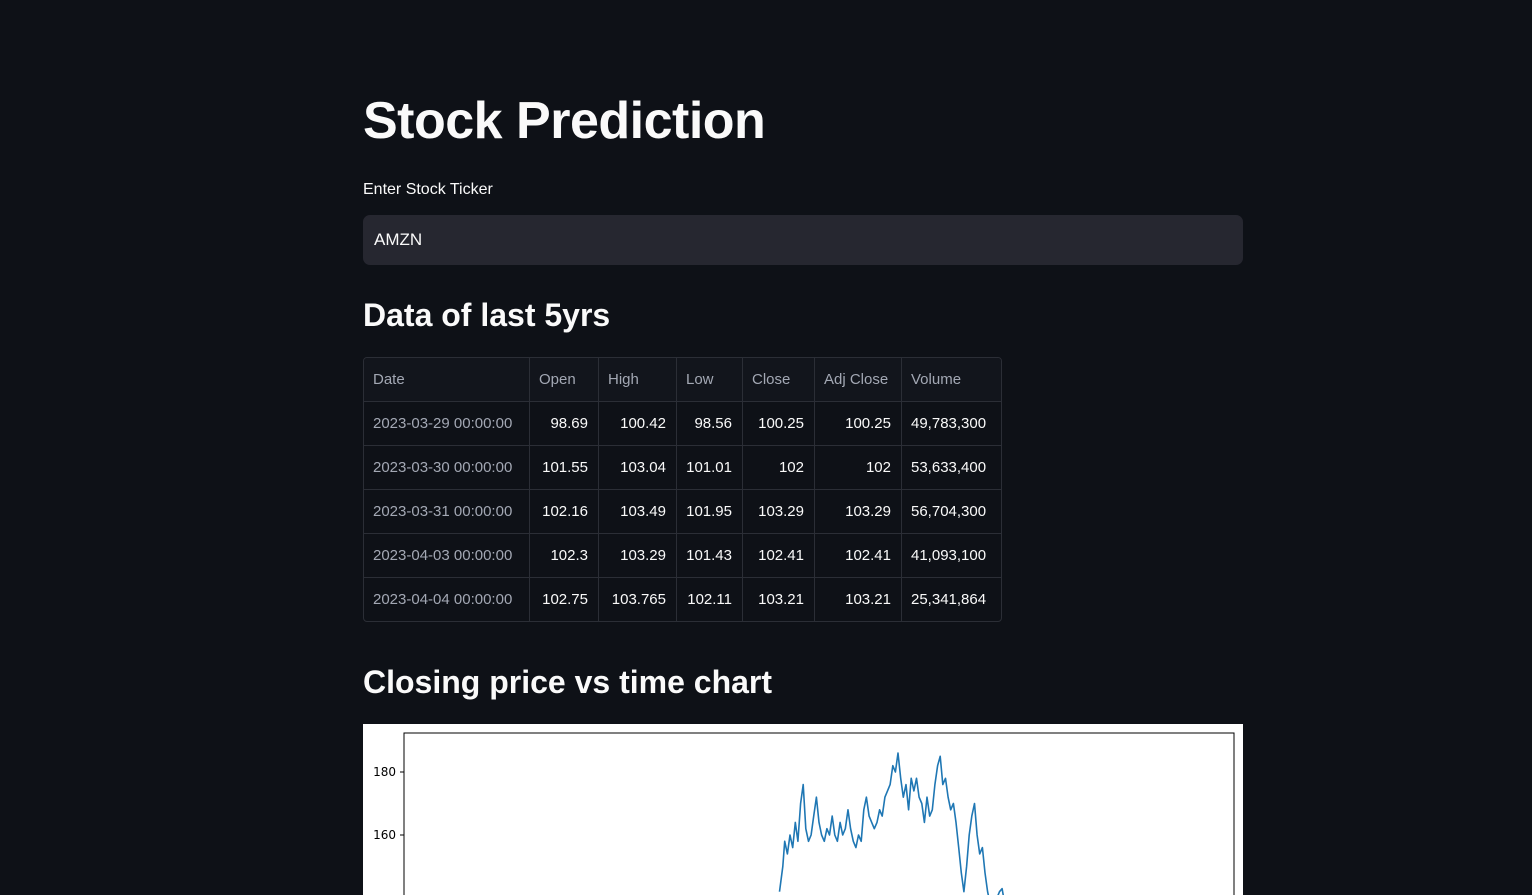 Image resolution: width=1532 pixels, height=895 pixels. What do you see at coordinates (637, 423) in the screenshot?
I see `cell-high: 100.42` at bounding box center [637, 423].